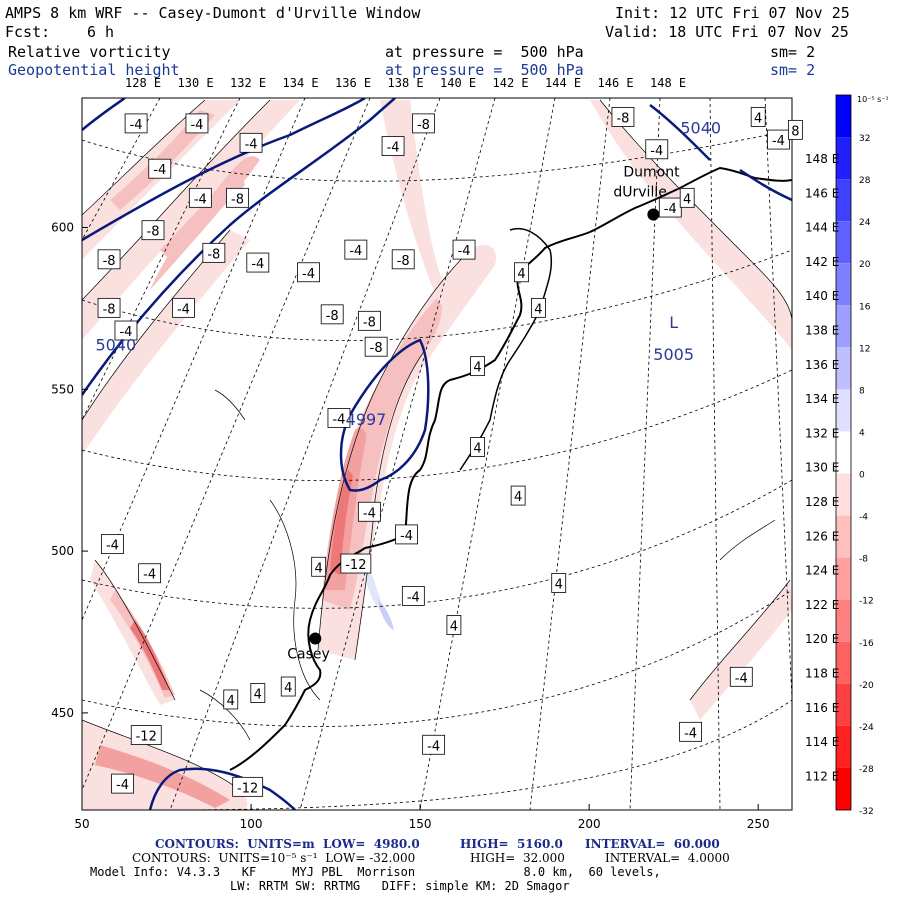 The width and height of the screenshot is (900, 900). What do you see at coordinates (758, 824) in the screenshot?
I see `x-tick-label-4: 250` at bounding box center [758, 824].